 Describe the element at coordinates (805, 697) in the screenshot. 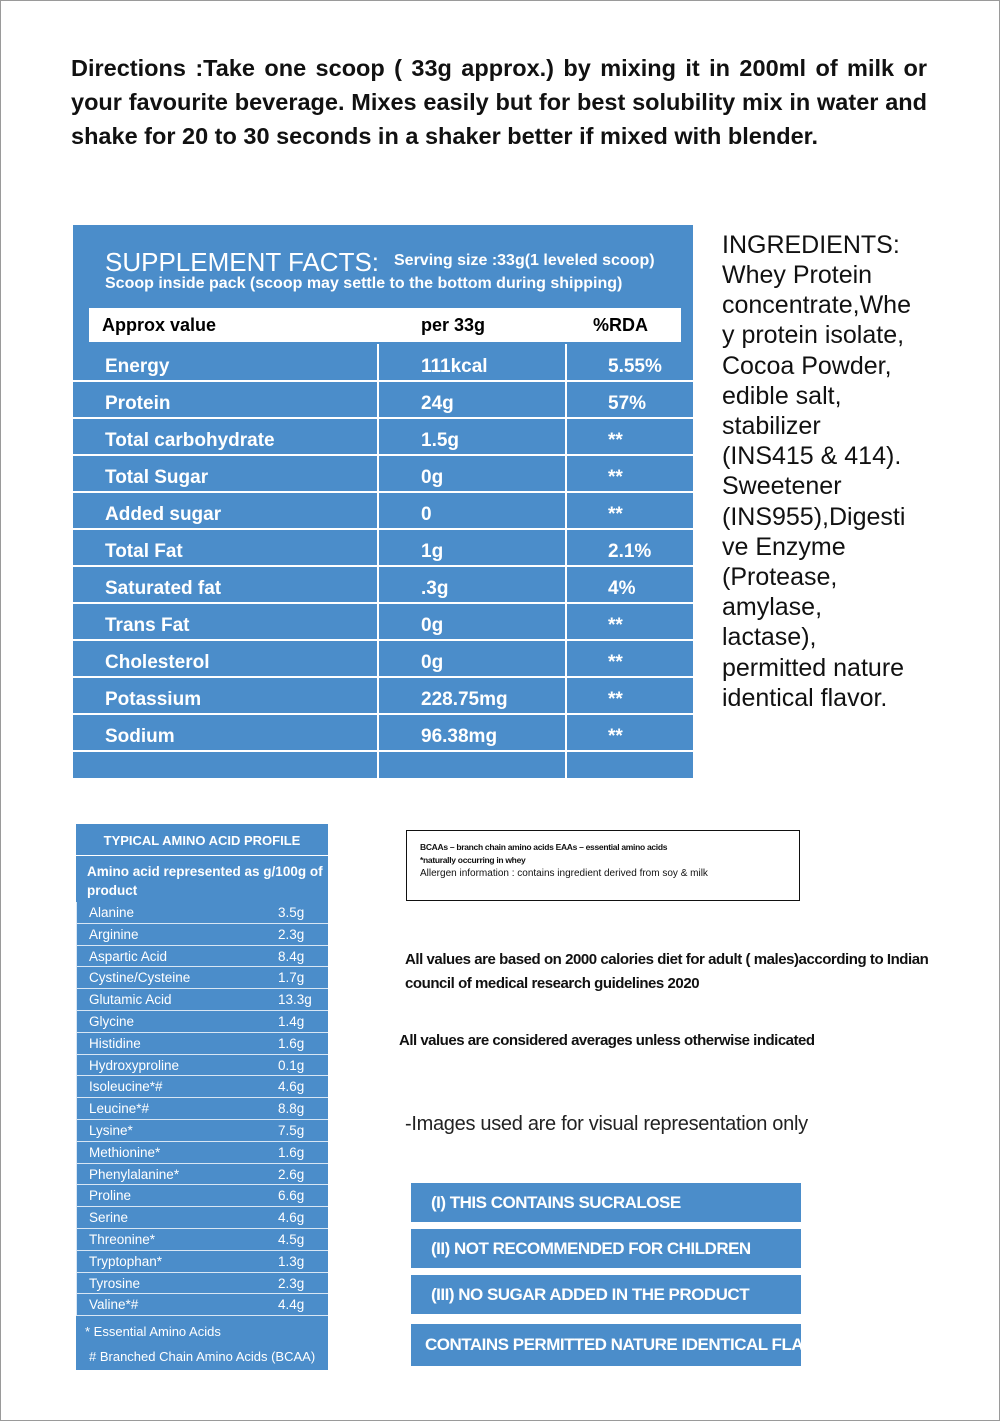

I see `ingredients-line: identical flavor.` at that location.